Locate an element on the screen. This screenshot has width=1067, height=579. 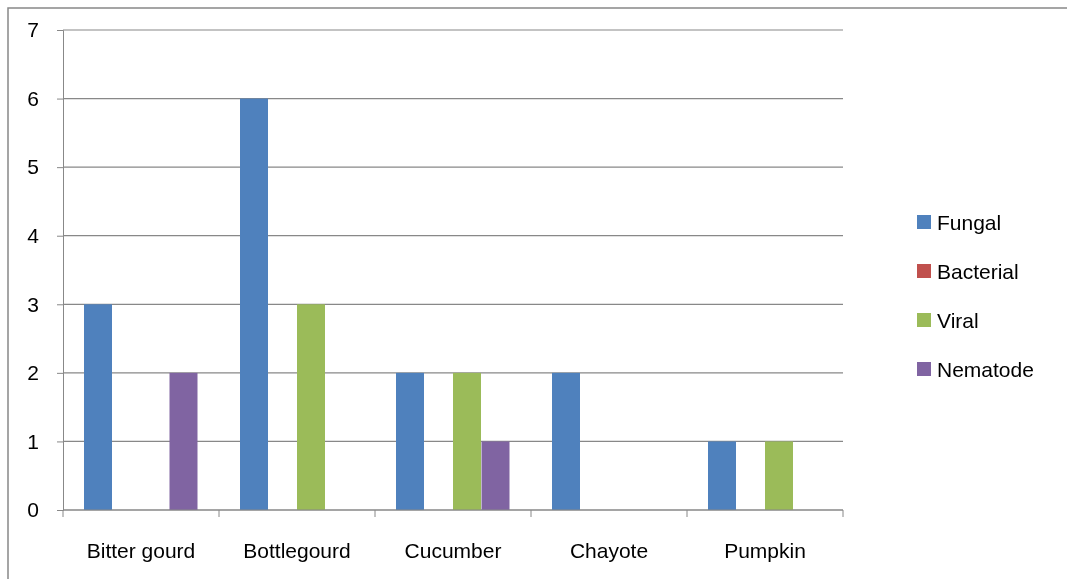
x-tick-label: Bitter gourd is located at coordinates (141, 550).